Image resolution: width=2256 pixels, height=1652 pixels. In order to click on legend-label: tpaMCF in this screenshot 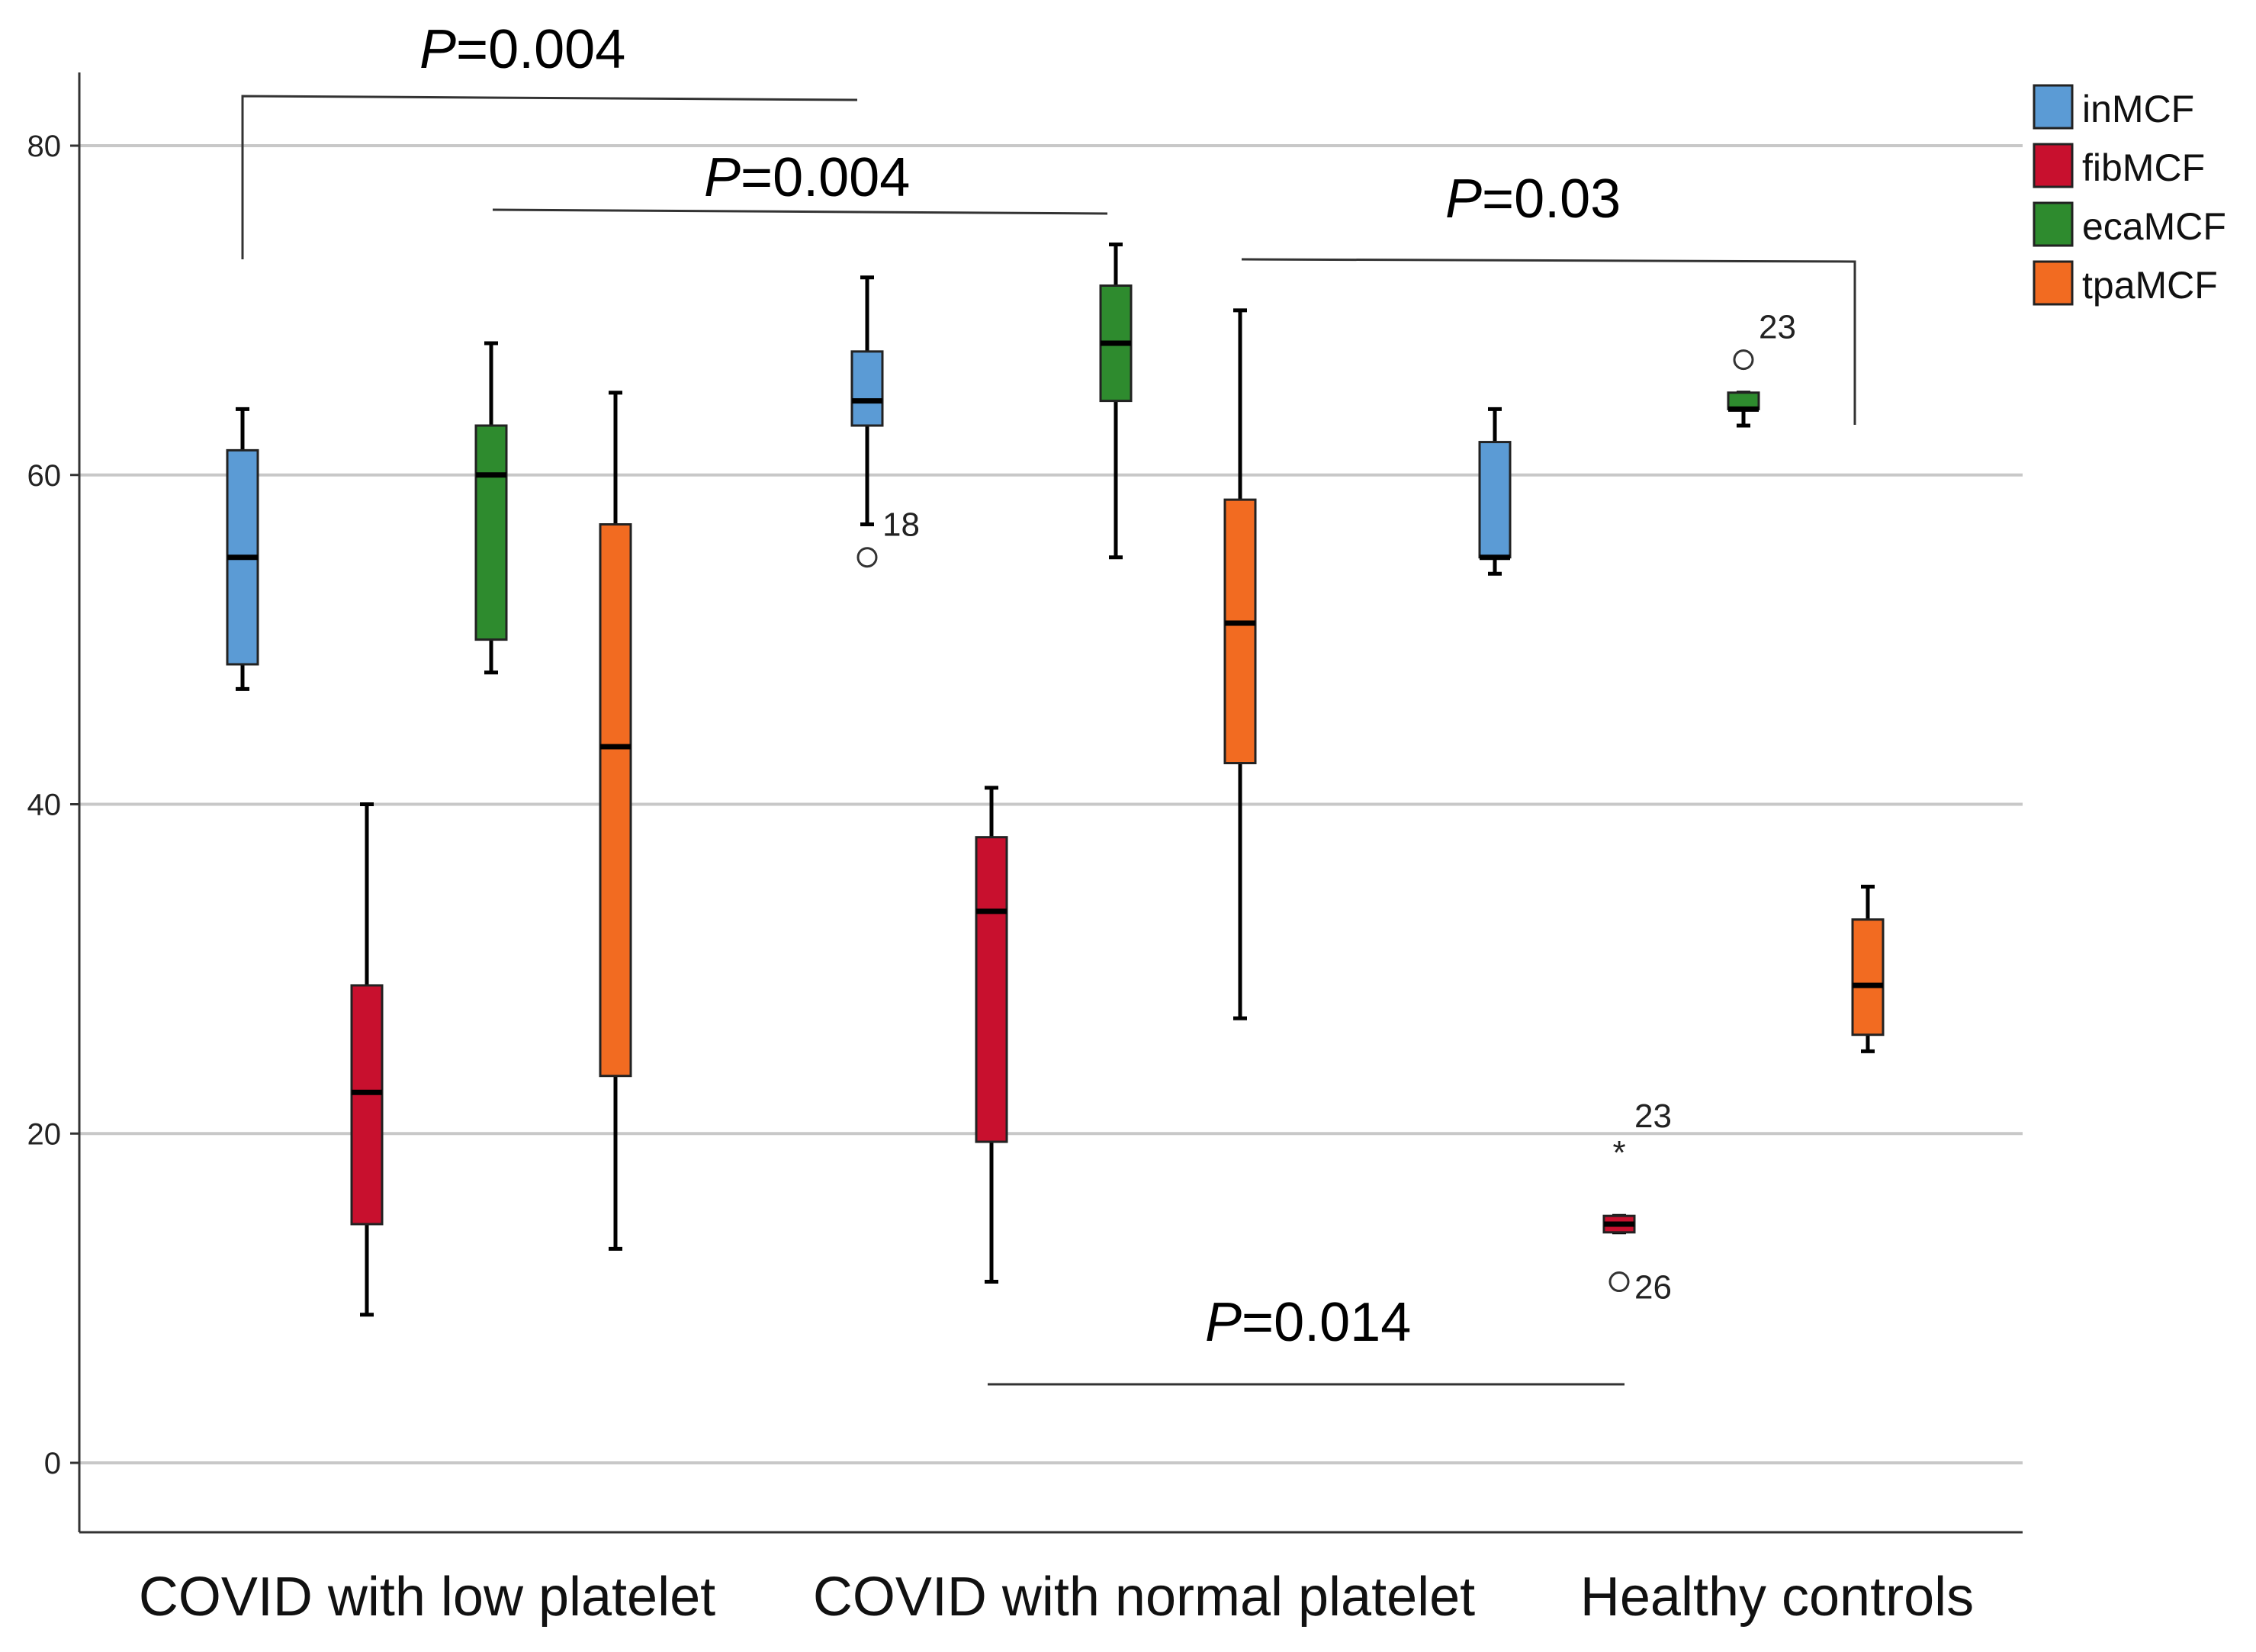, I will do `click(2150, 286)`.